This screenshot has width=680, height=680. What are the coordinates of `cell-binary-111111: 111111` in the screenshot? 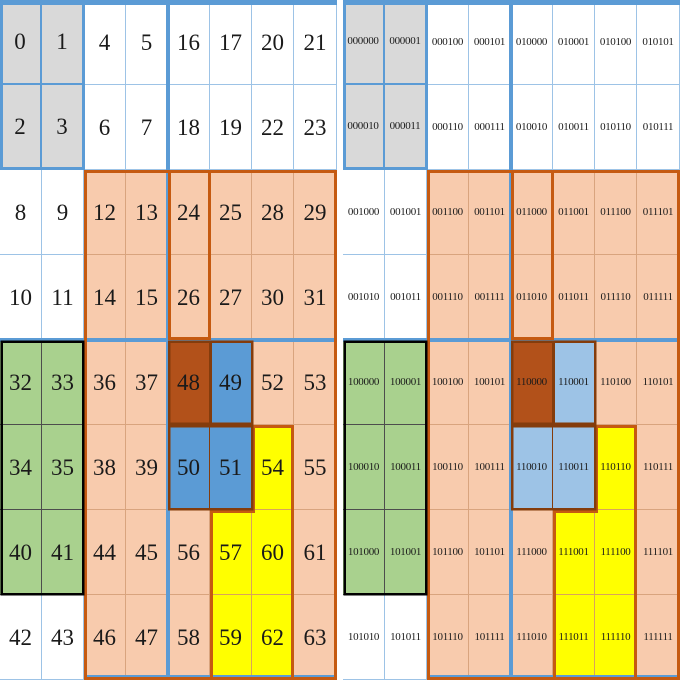 It's located at (658, 637).